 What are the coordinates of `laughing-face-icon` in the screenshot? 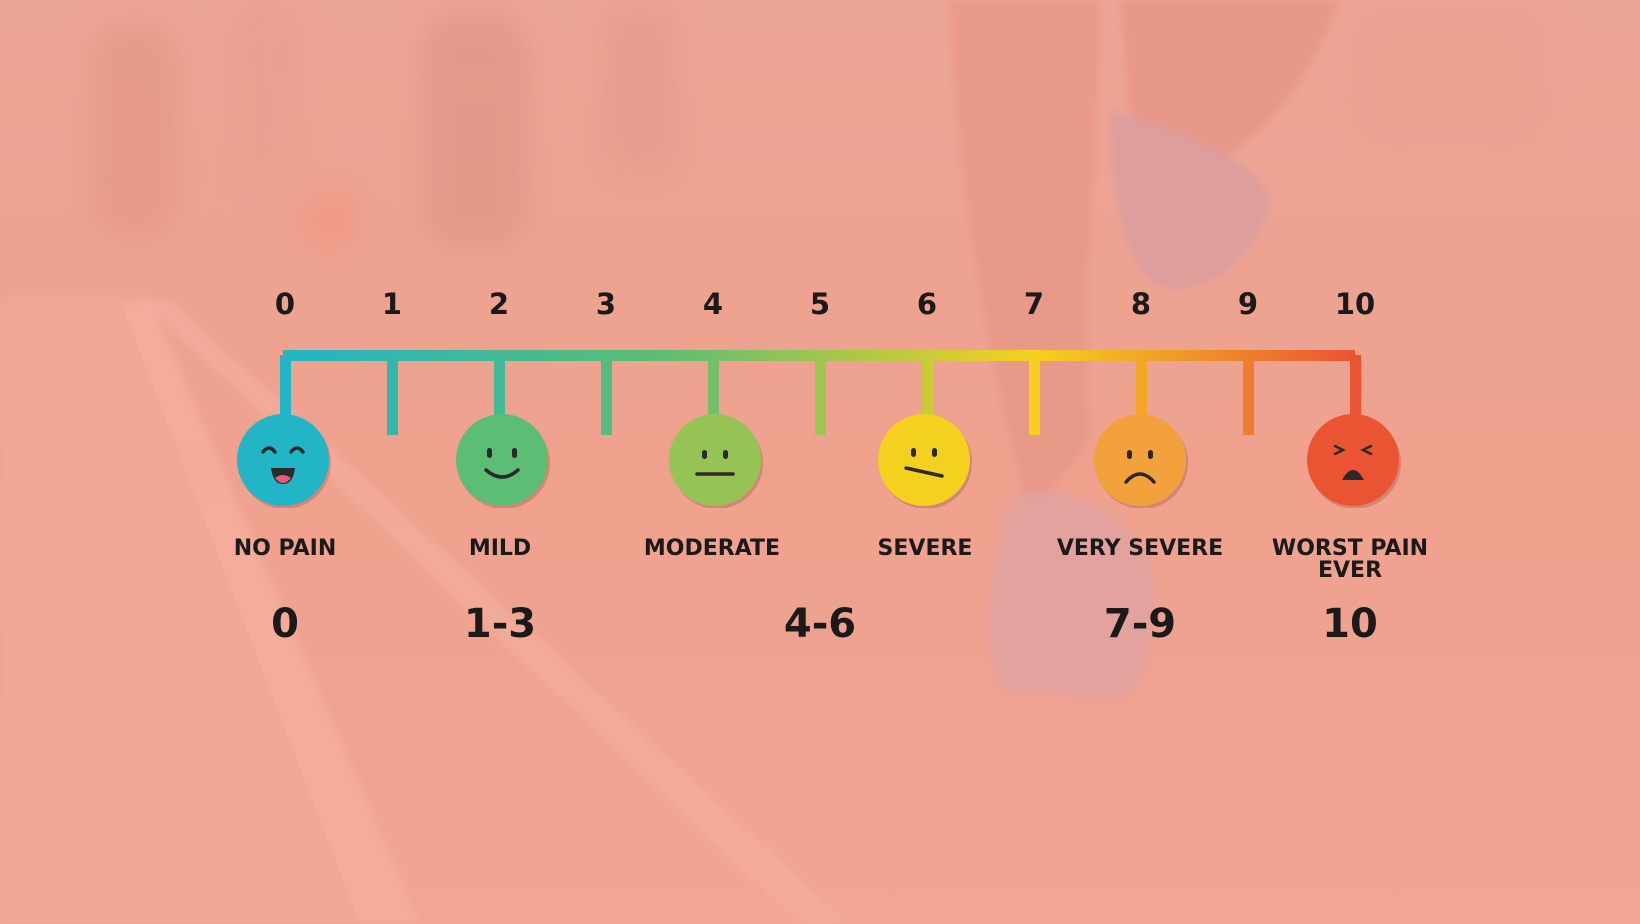 It's located at (283, 460).